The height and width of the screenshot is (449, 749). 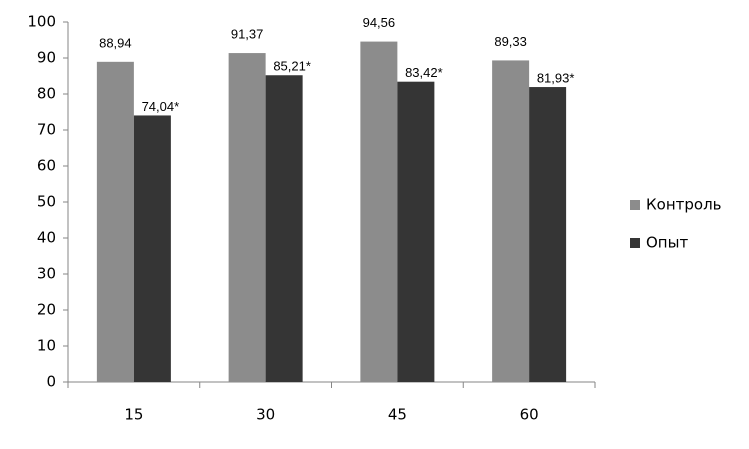 I want to click on value-label: 88,94, so click(x=115, y=42).